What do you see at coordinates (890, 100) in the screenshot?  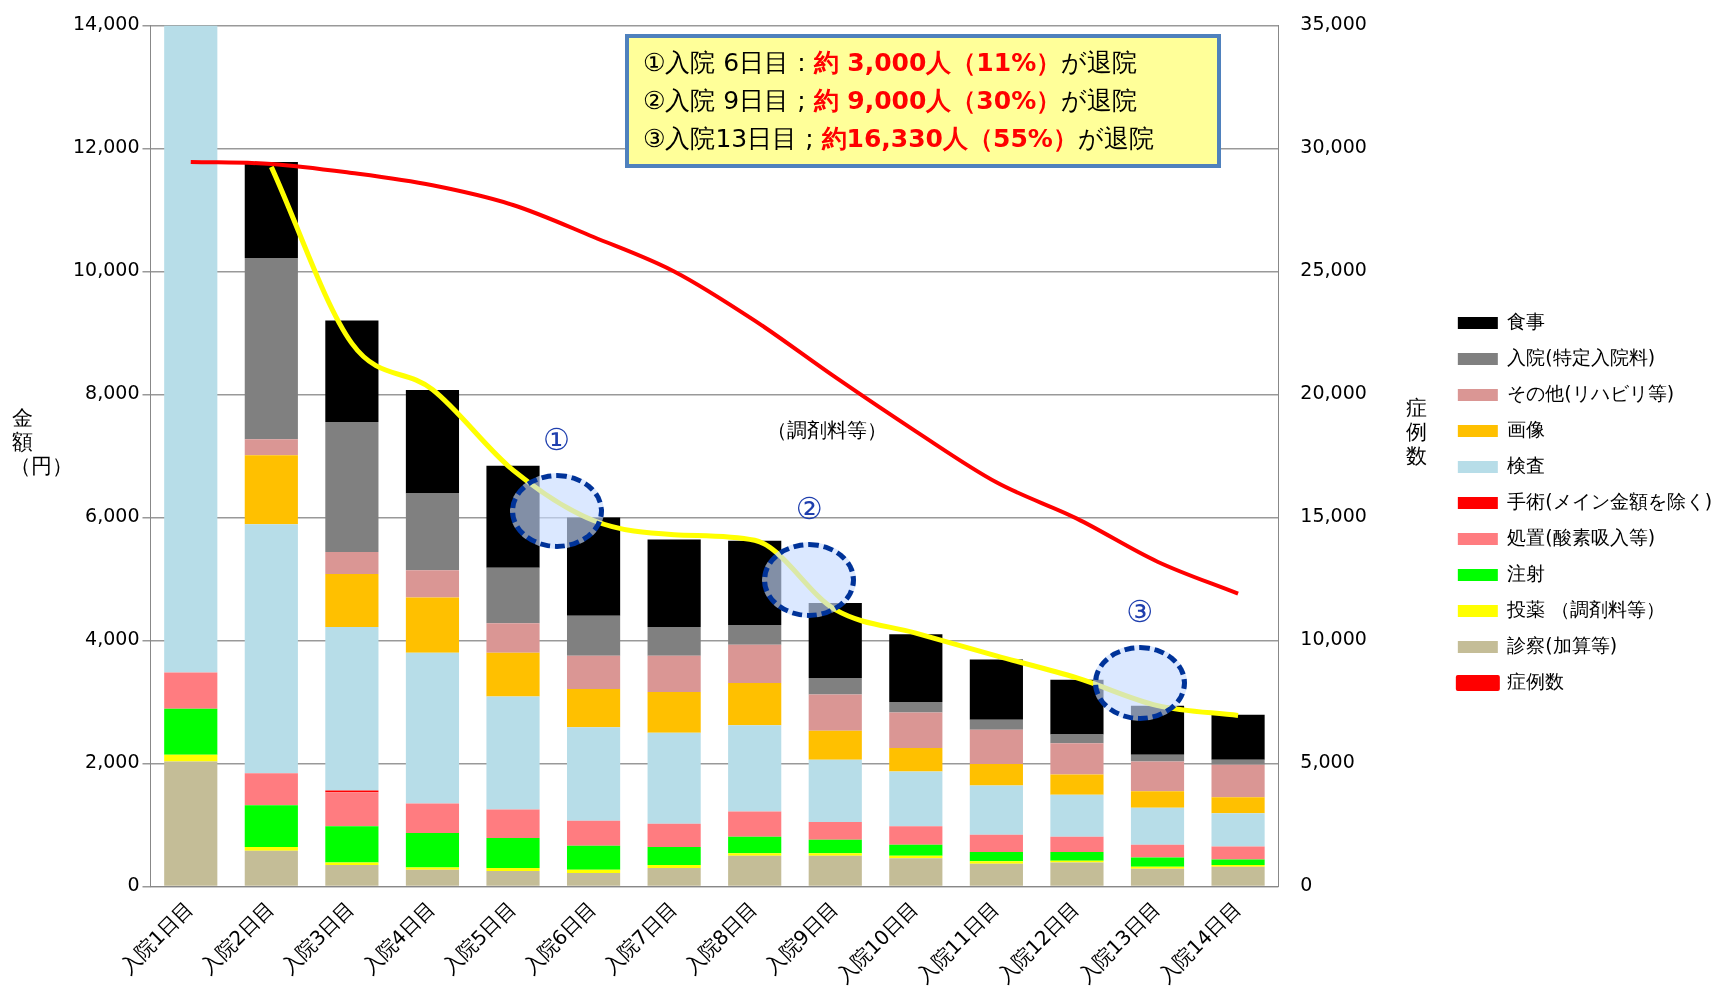 I see `annotation: ②入院 9日目 ; 約 9,000人（30%）が退院` at bounding box center [890, 100].